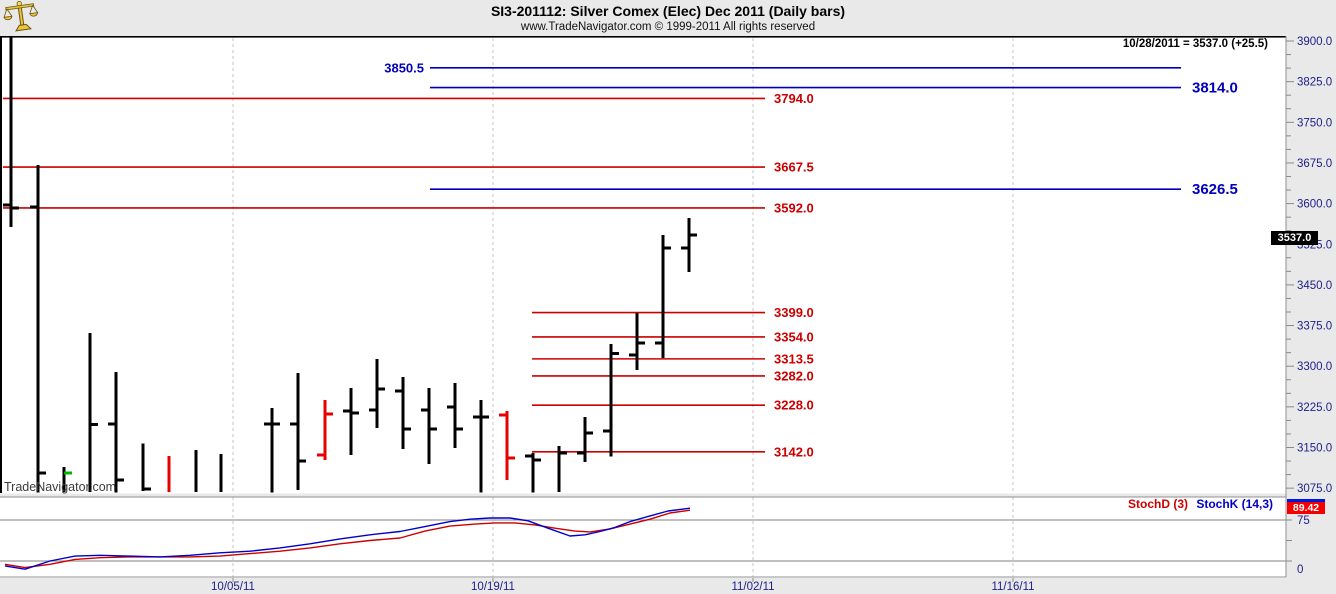  Describe the element at coordinates (1314, 449) in the screenshot. I see `y-axis-label: 3150.0` at that location.